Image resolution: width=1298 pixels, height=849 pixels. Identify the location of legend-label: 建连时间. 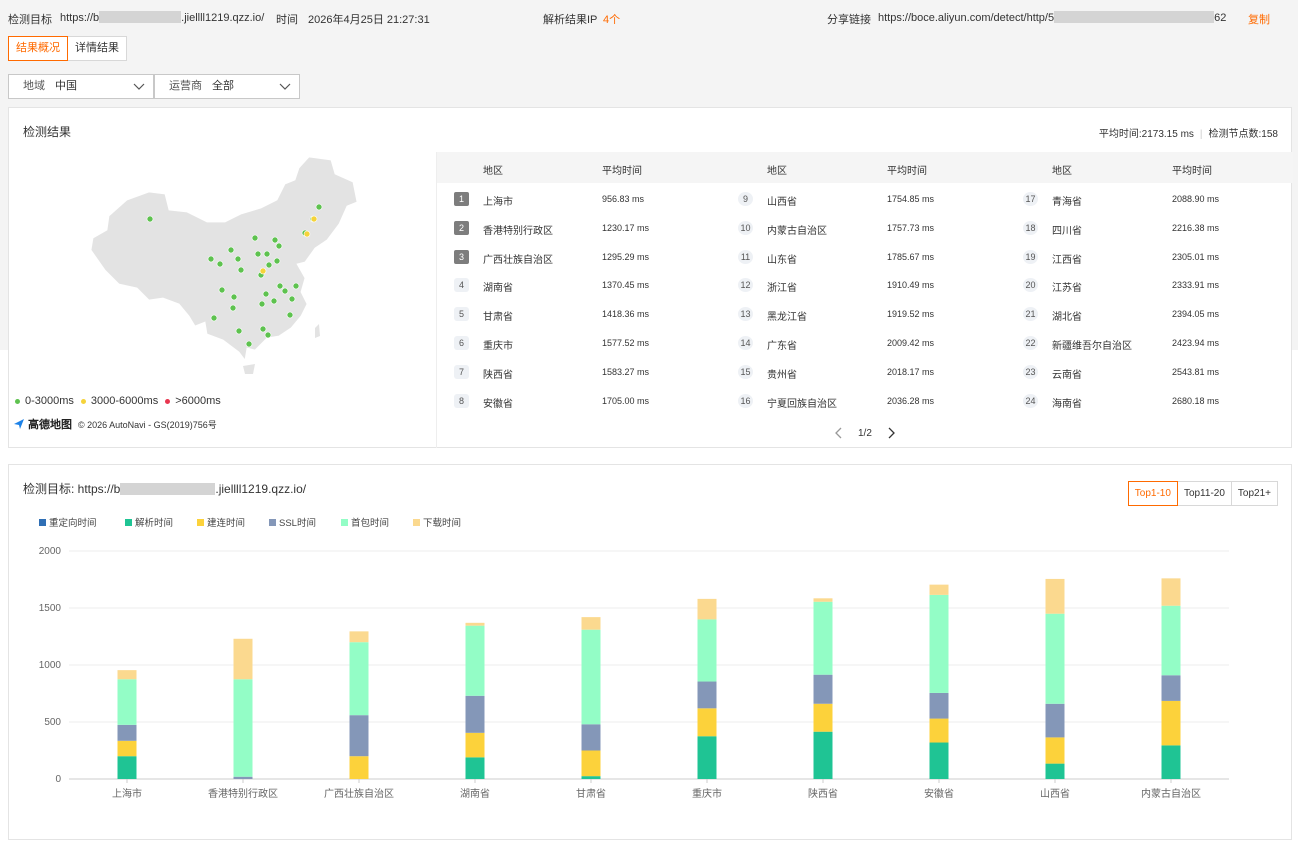
(226, 523).